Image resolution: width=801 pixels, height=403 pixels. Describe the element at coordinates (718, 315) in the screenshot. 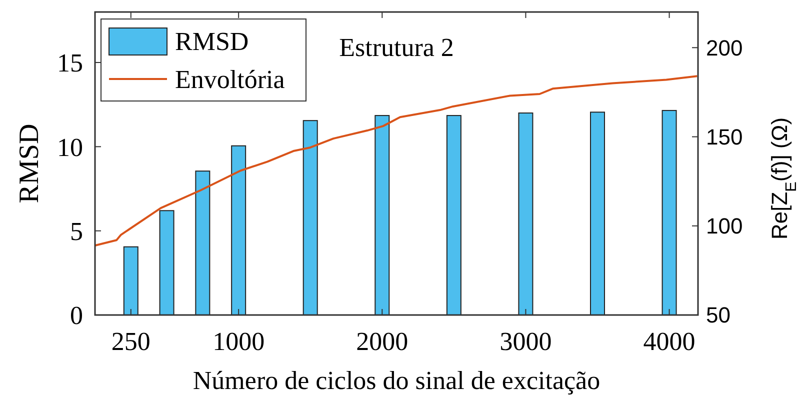

I see `y2-tick-label: 50` at that location.